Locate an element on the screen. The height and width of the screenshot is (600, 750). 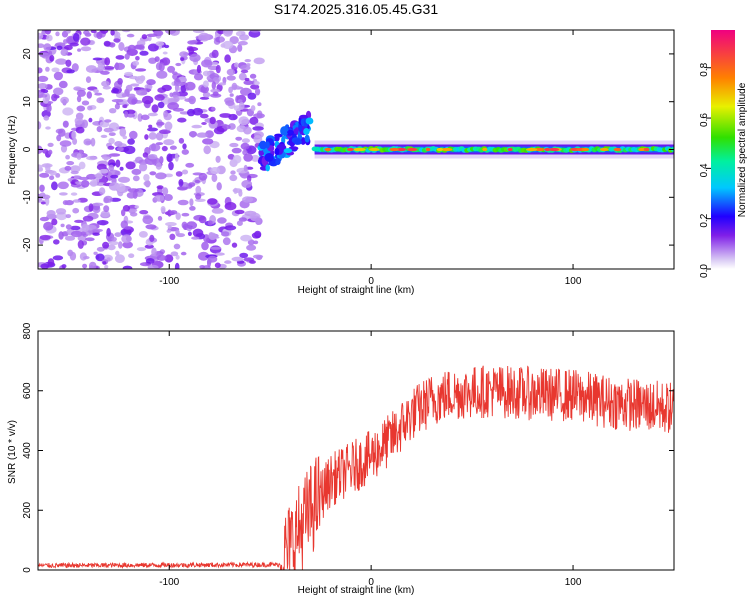
y-tick-label: 10 is located at coordinates (27, 102).